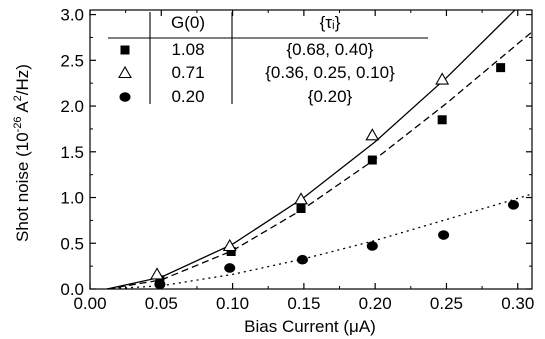 This screenshot has width=545, height=339. I want to click on y-tick-label: 2.5, so click(72, 60).